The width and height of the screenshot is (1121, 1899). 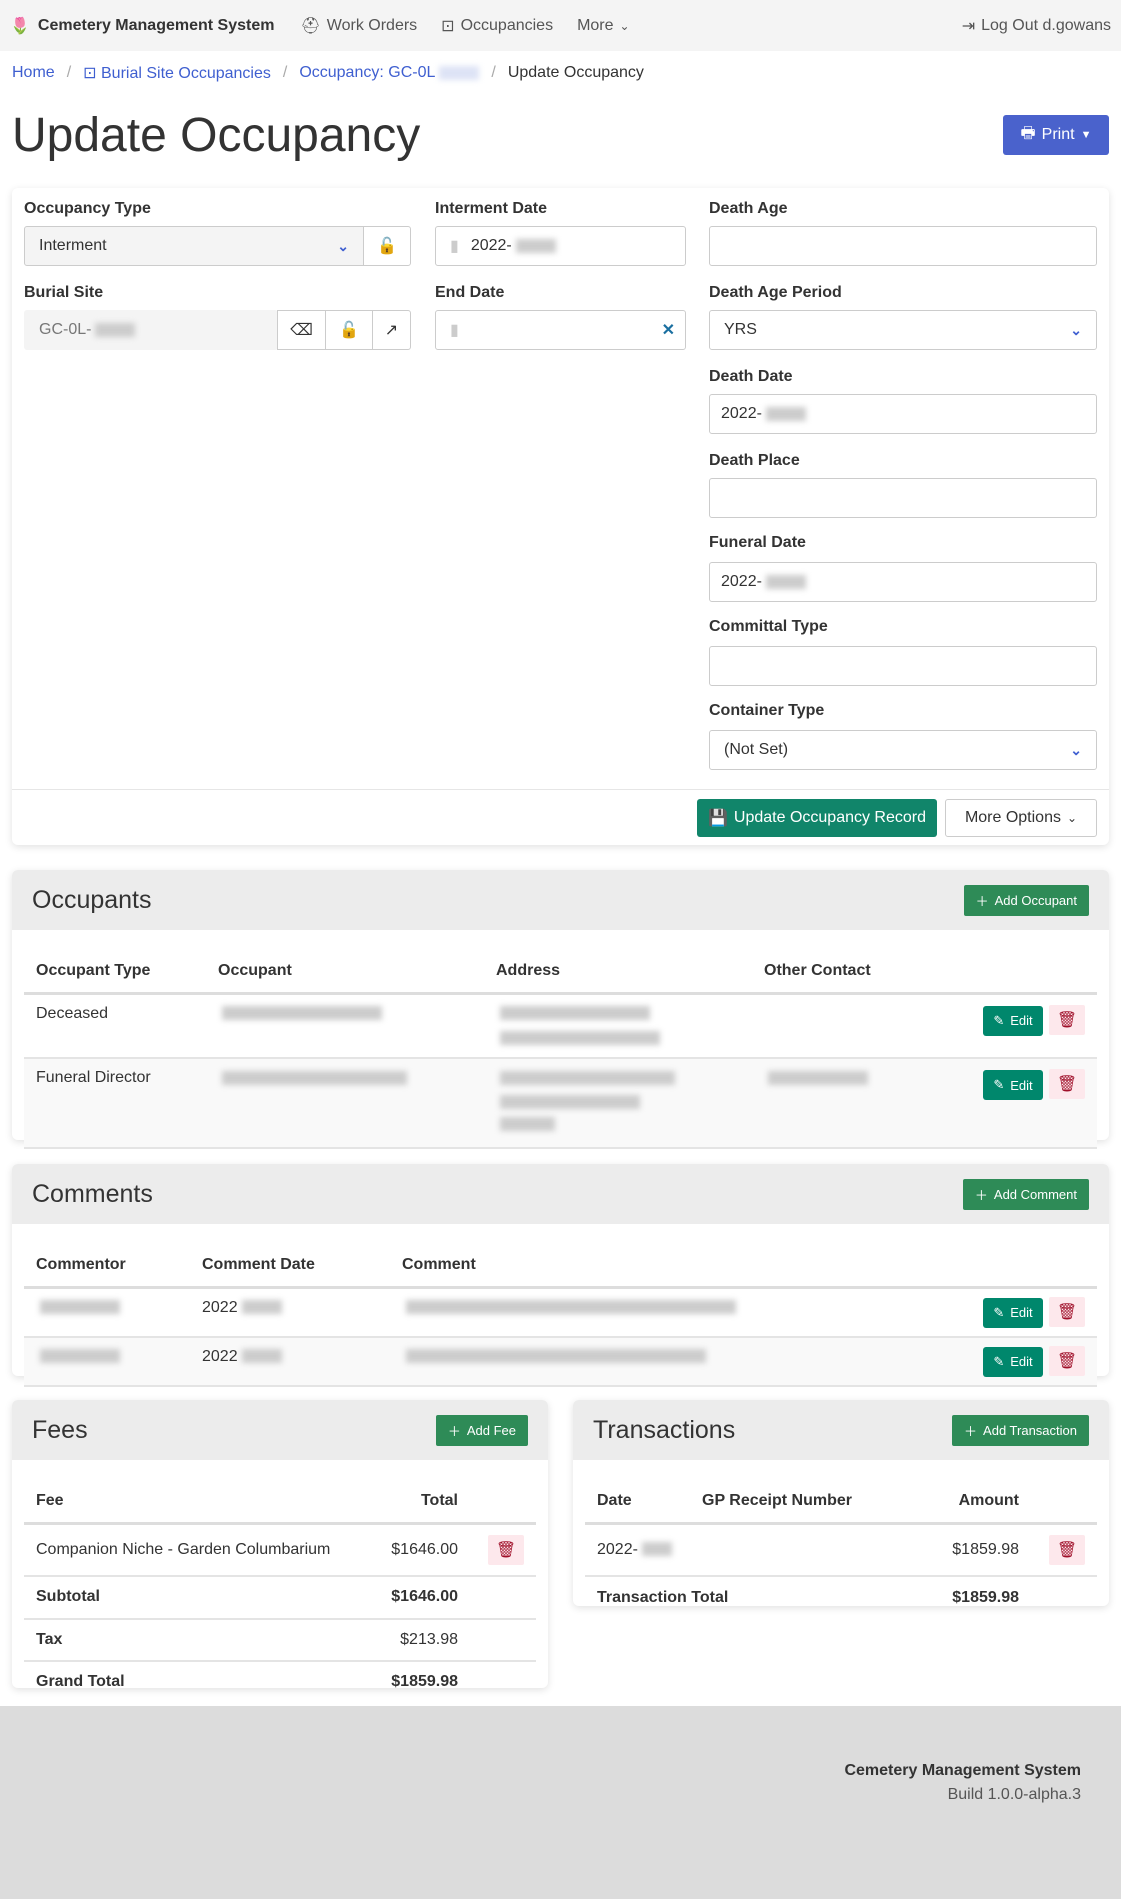 I want to click on open-burial-site-button: ↗, so click(x=391, y=330).